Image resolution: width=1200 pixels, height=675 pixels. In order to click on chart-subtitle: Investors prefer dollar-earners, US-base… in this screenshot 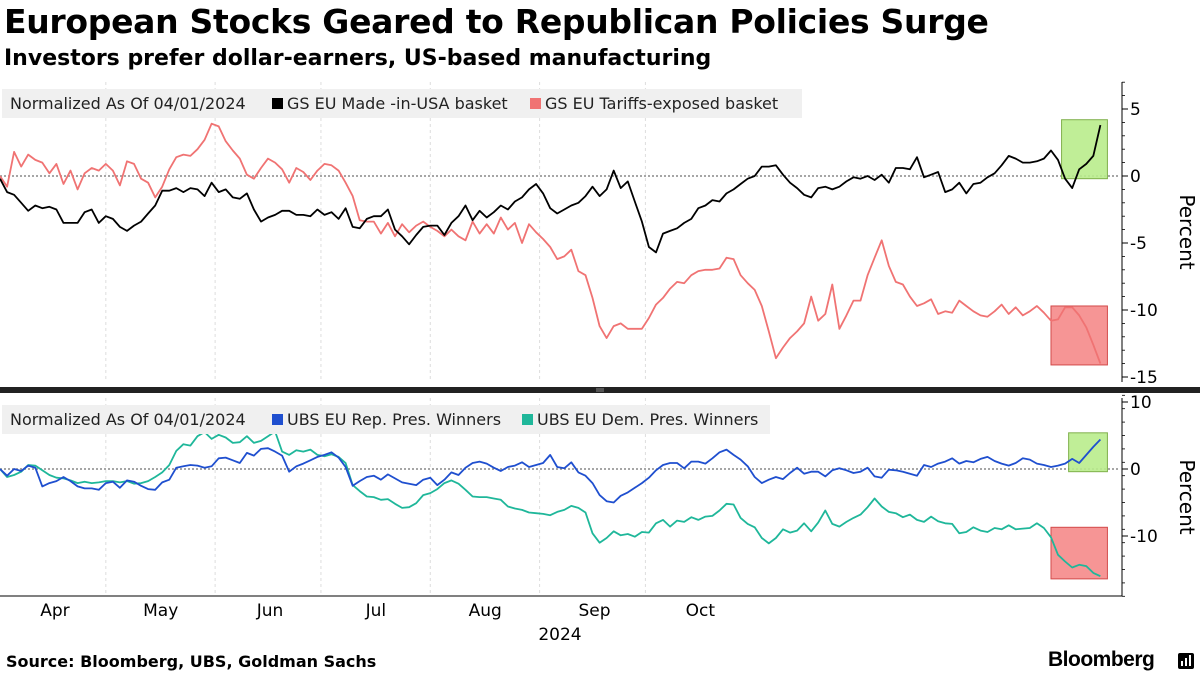, I will do `click(358, 58)`.